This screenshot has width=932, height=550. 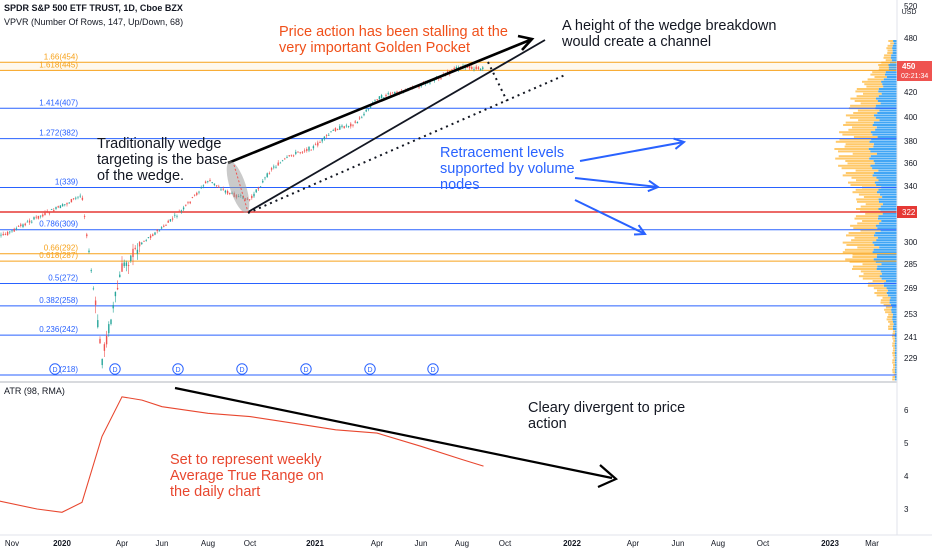 I want to click on atr-indicator-label: ATR (98, RMA), so click(x=34, y=391).